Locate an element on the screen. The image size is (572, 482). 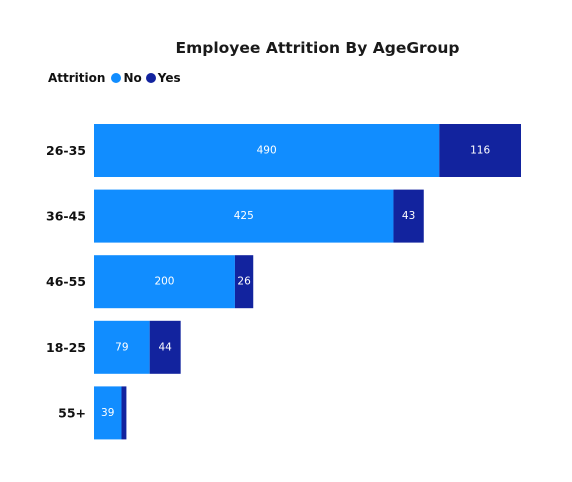
legend-item-no: No is located at coordinates (126, 78).